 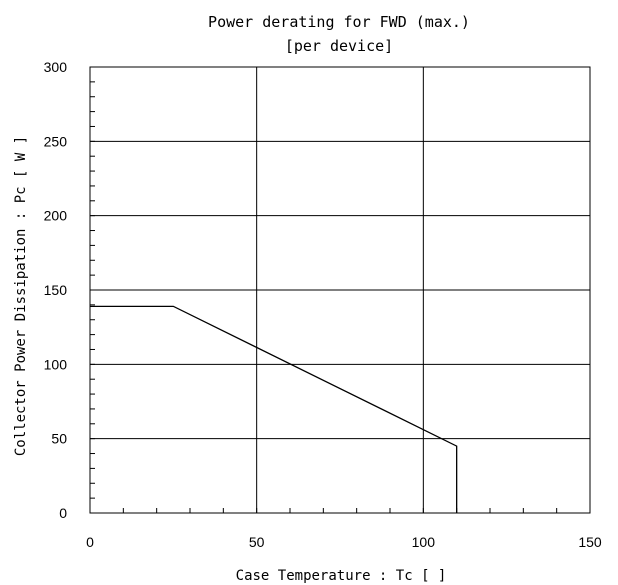 I want to click on x-tick-label: 100, so click(x=424, y=542).